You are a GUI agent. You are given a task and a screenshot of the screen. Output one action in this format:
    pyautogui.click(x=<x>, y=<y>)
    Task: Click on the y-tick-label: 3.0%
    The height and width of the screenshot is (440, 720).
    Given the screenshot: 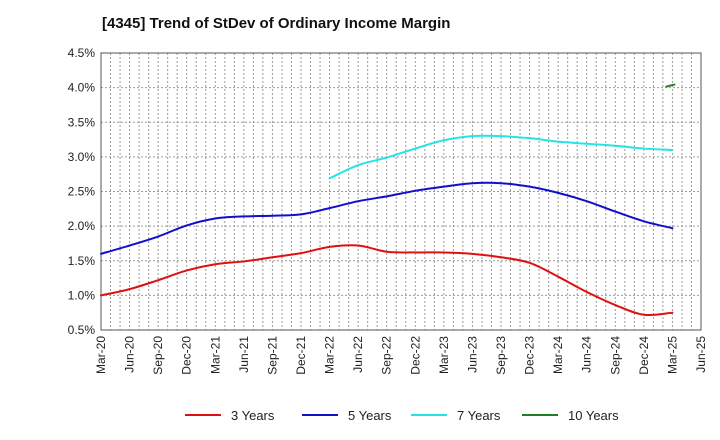 What is the action you would take?
    pyautogui.click(x=82, y=157)
    